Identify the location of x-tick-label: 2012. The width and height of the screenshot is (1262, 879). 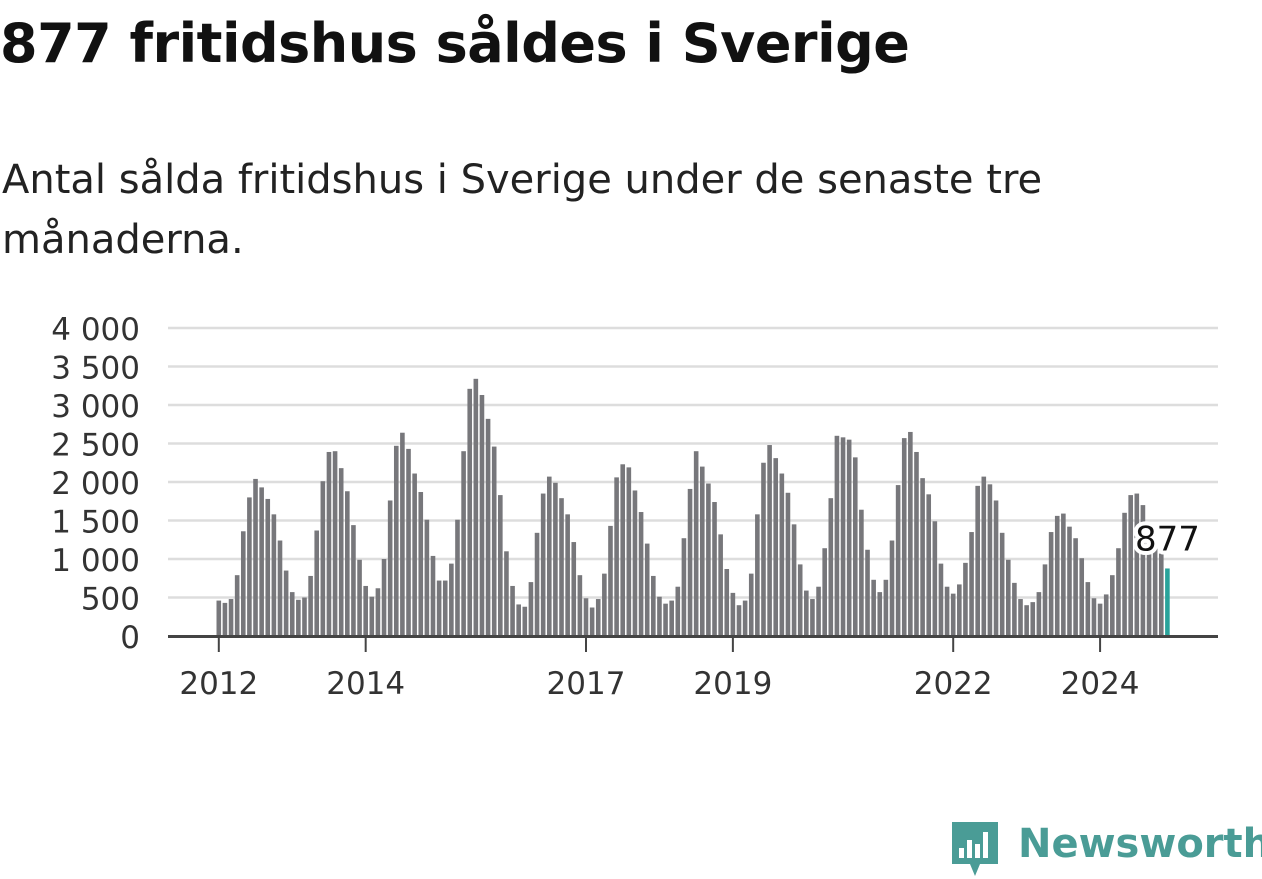
(218, 684).